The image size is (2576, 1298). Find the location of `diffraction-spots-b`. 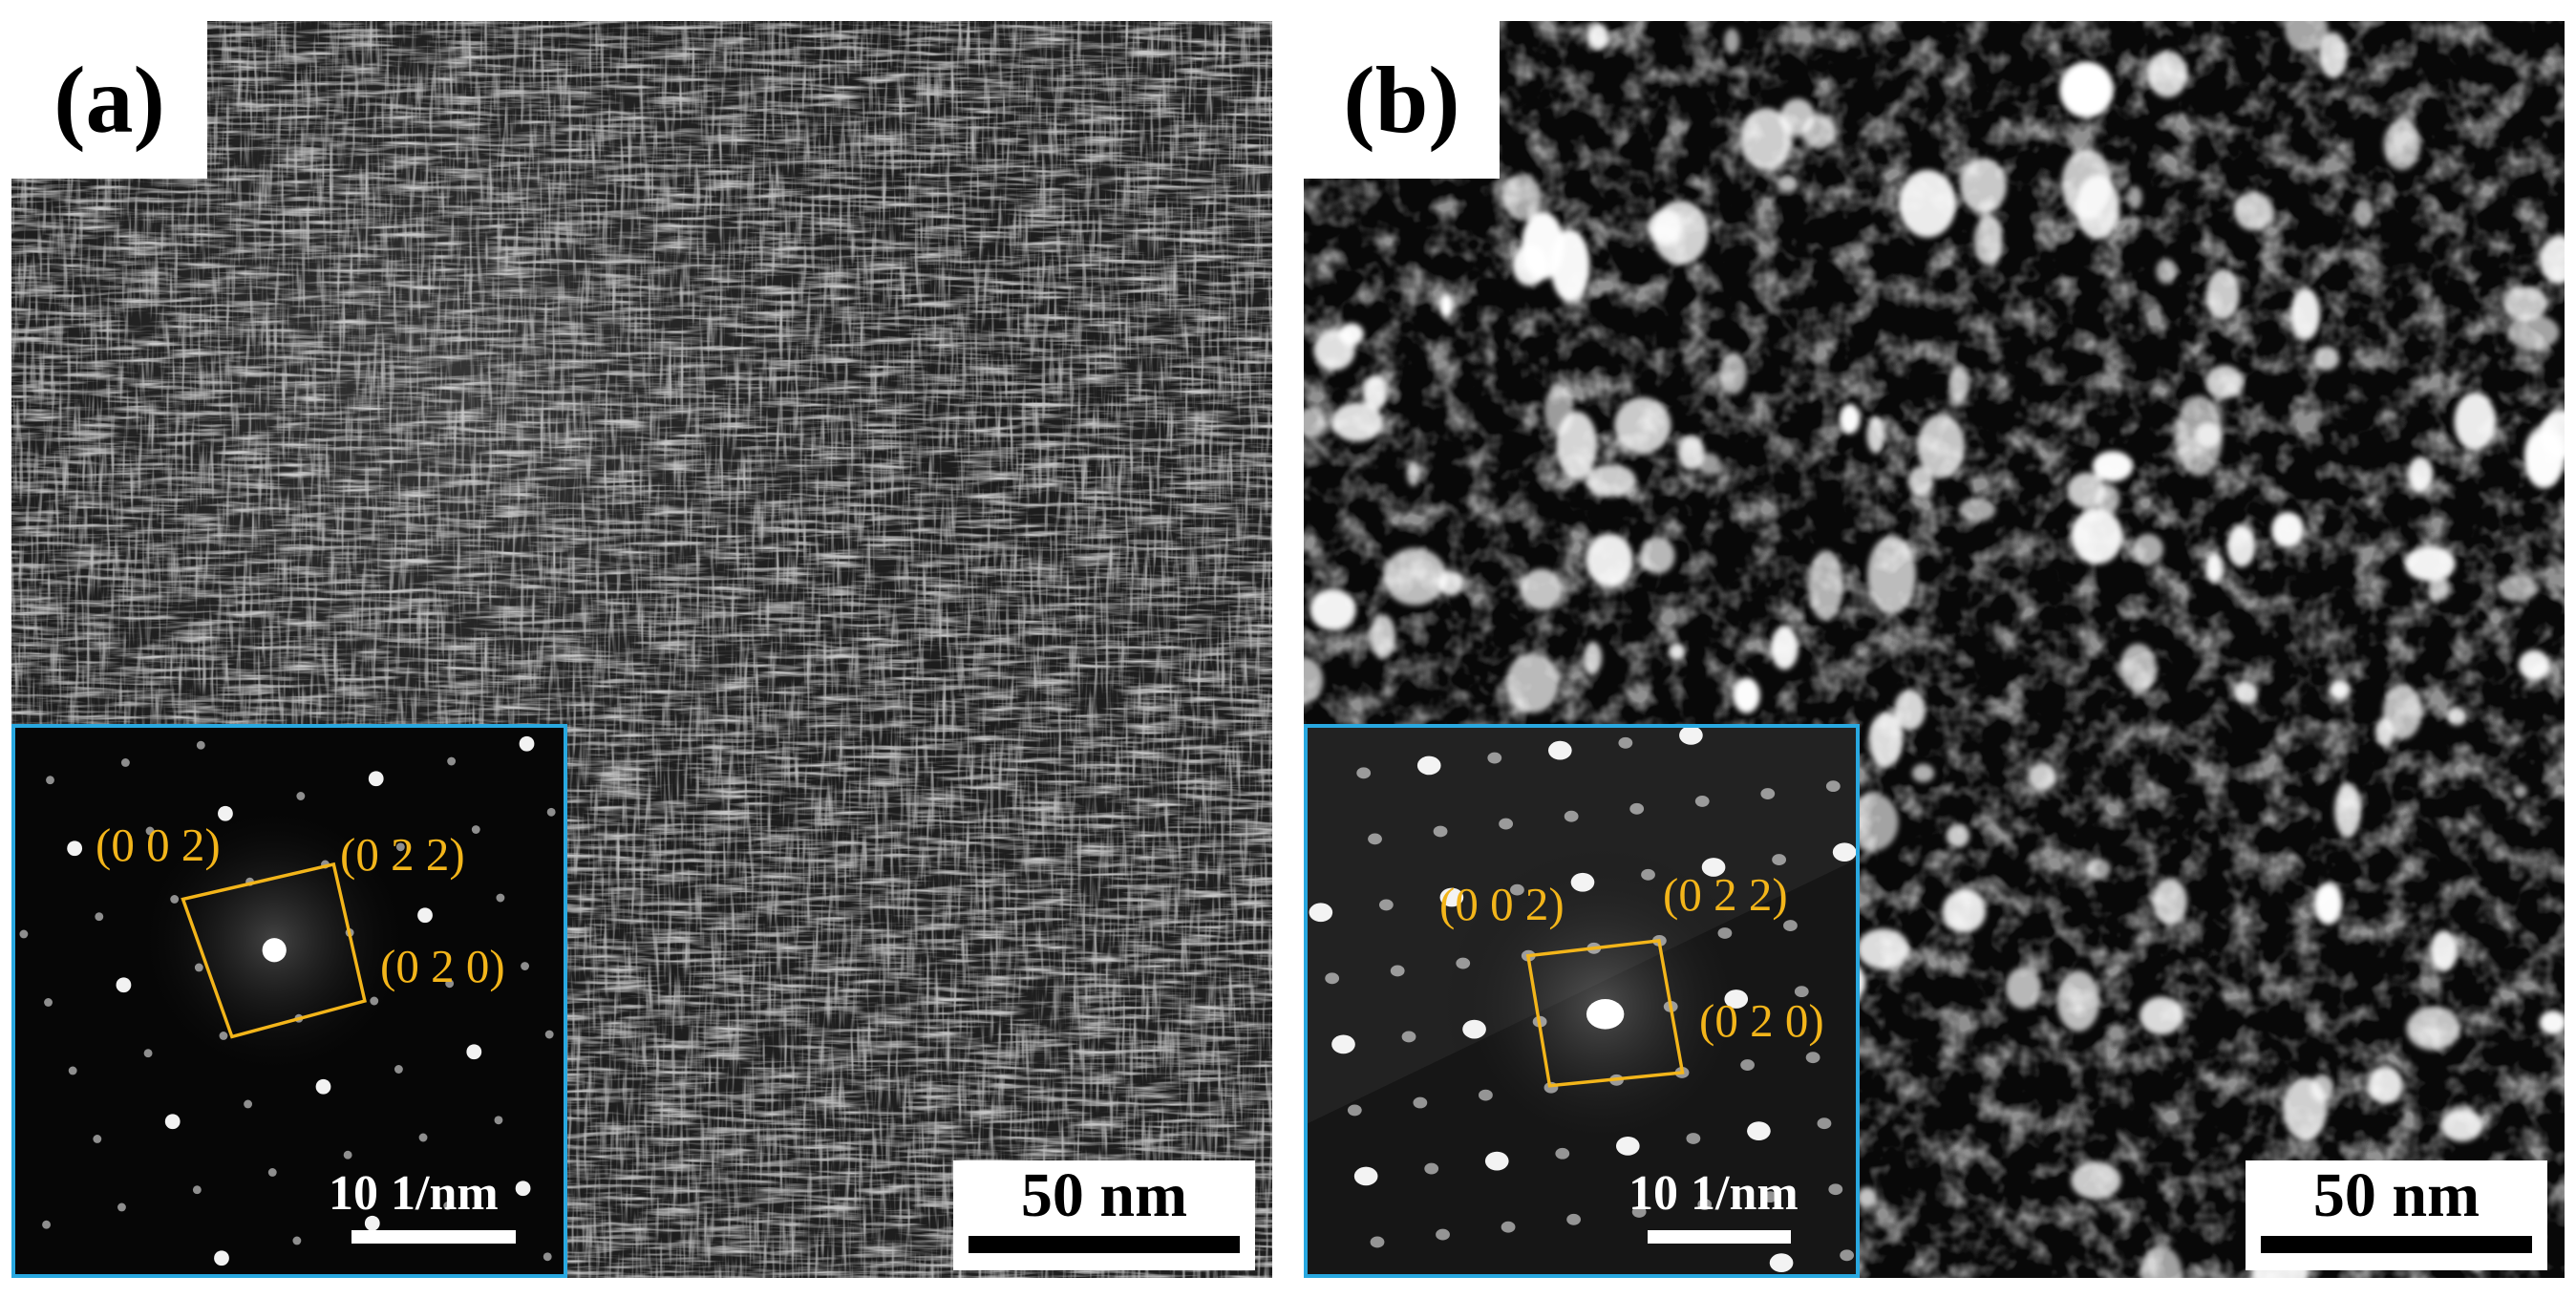

diffraction-spots-b is located at coordinates (1582, 1000).